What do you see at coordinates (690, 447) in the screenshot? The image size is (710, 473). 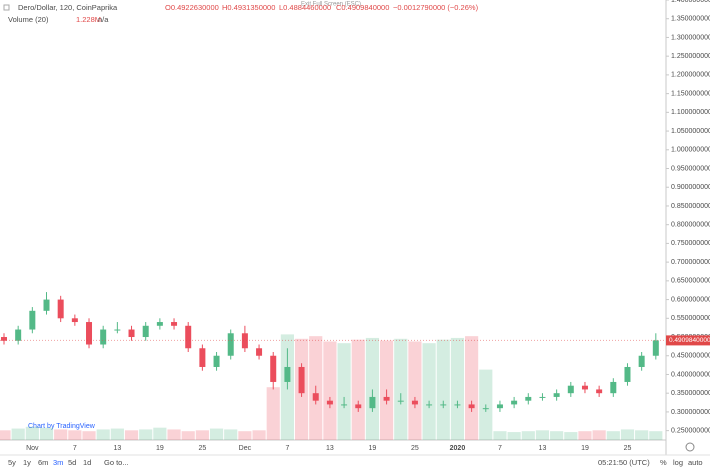 I see `settings-icon` at bounding box center [690, 447].